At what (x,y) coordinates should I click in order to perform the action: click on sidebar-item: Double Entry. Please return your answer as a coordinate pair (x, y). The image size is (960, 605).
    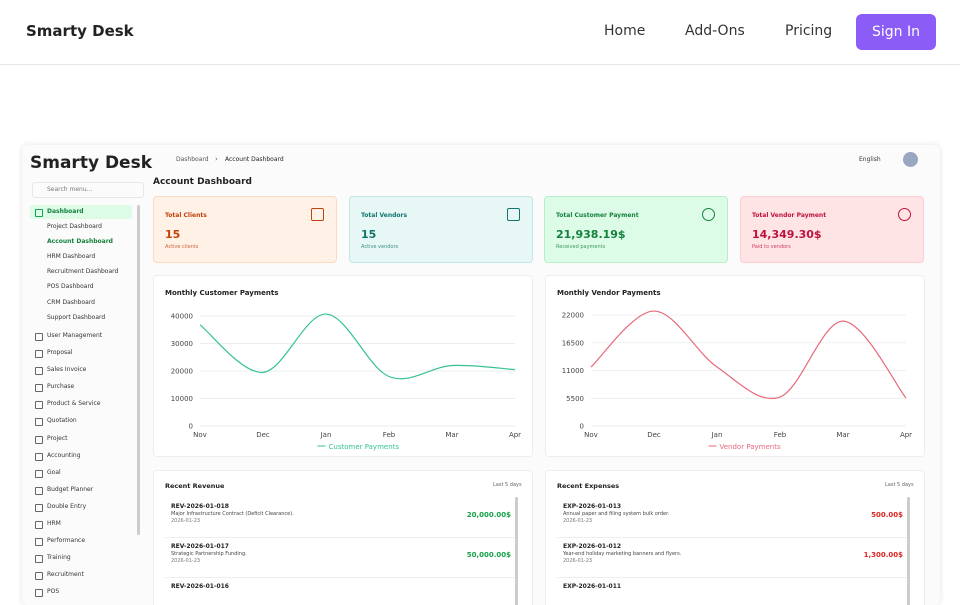
    Looking at the image, I should click on (67, 506).